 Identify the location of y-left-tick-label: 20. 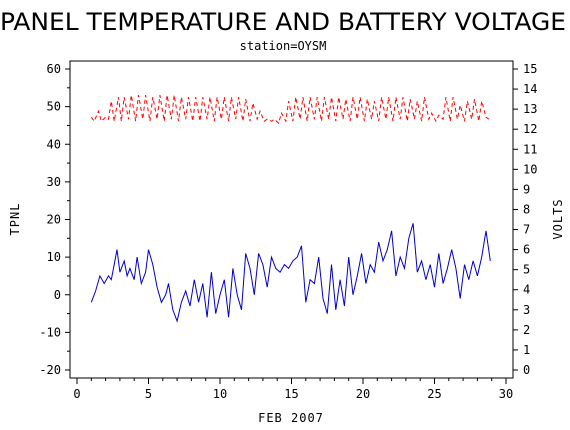
(54, 220).